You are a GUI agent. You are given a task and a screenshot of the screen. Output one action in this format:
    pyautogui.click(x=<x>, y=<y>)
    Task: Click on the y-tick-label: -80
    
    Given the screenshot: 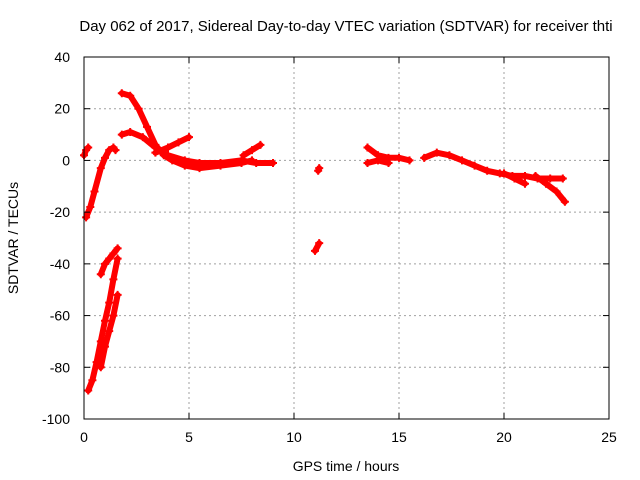 What is the action you would take?
    pyautogui.click(x=60, y=367)
    